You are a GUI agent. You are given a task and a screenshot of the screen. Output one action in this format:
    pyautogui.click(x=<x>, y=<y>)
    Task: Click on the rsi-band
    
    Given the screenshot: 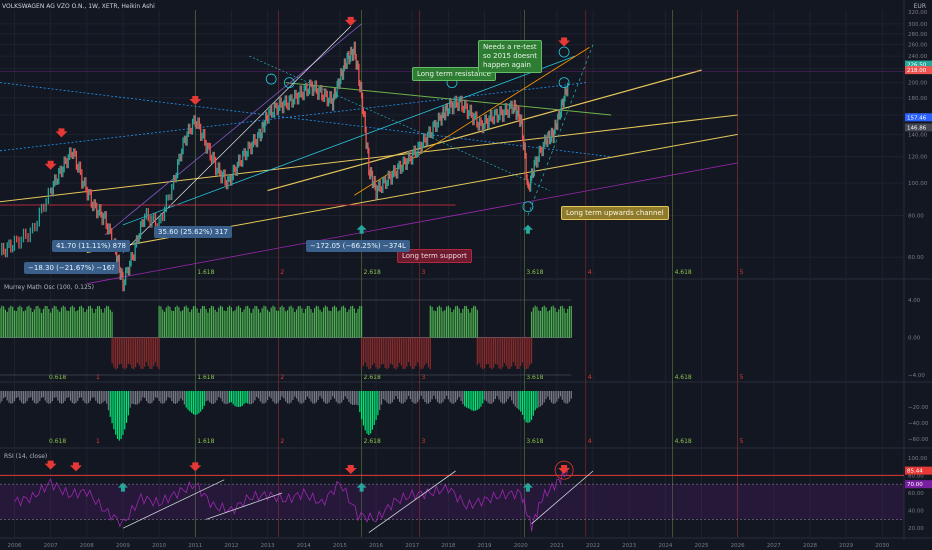 What is the action you would take?
    pyautogui.click(x=452, y=502)
    